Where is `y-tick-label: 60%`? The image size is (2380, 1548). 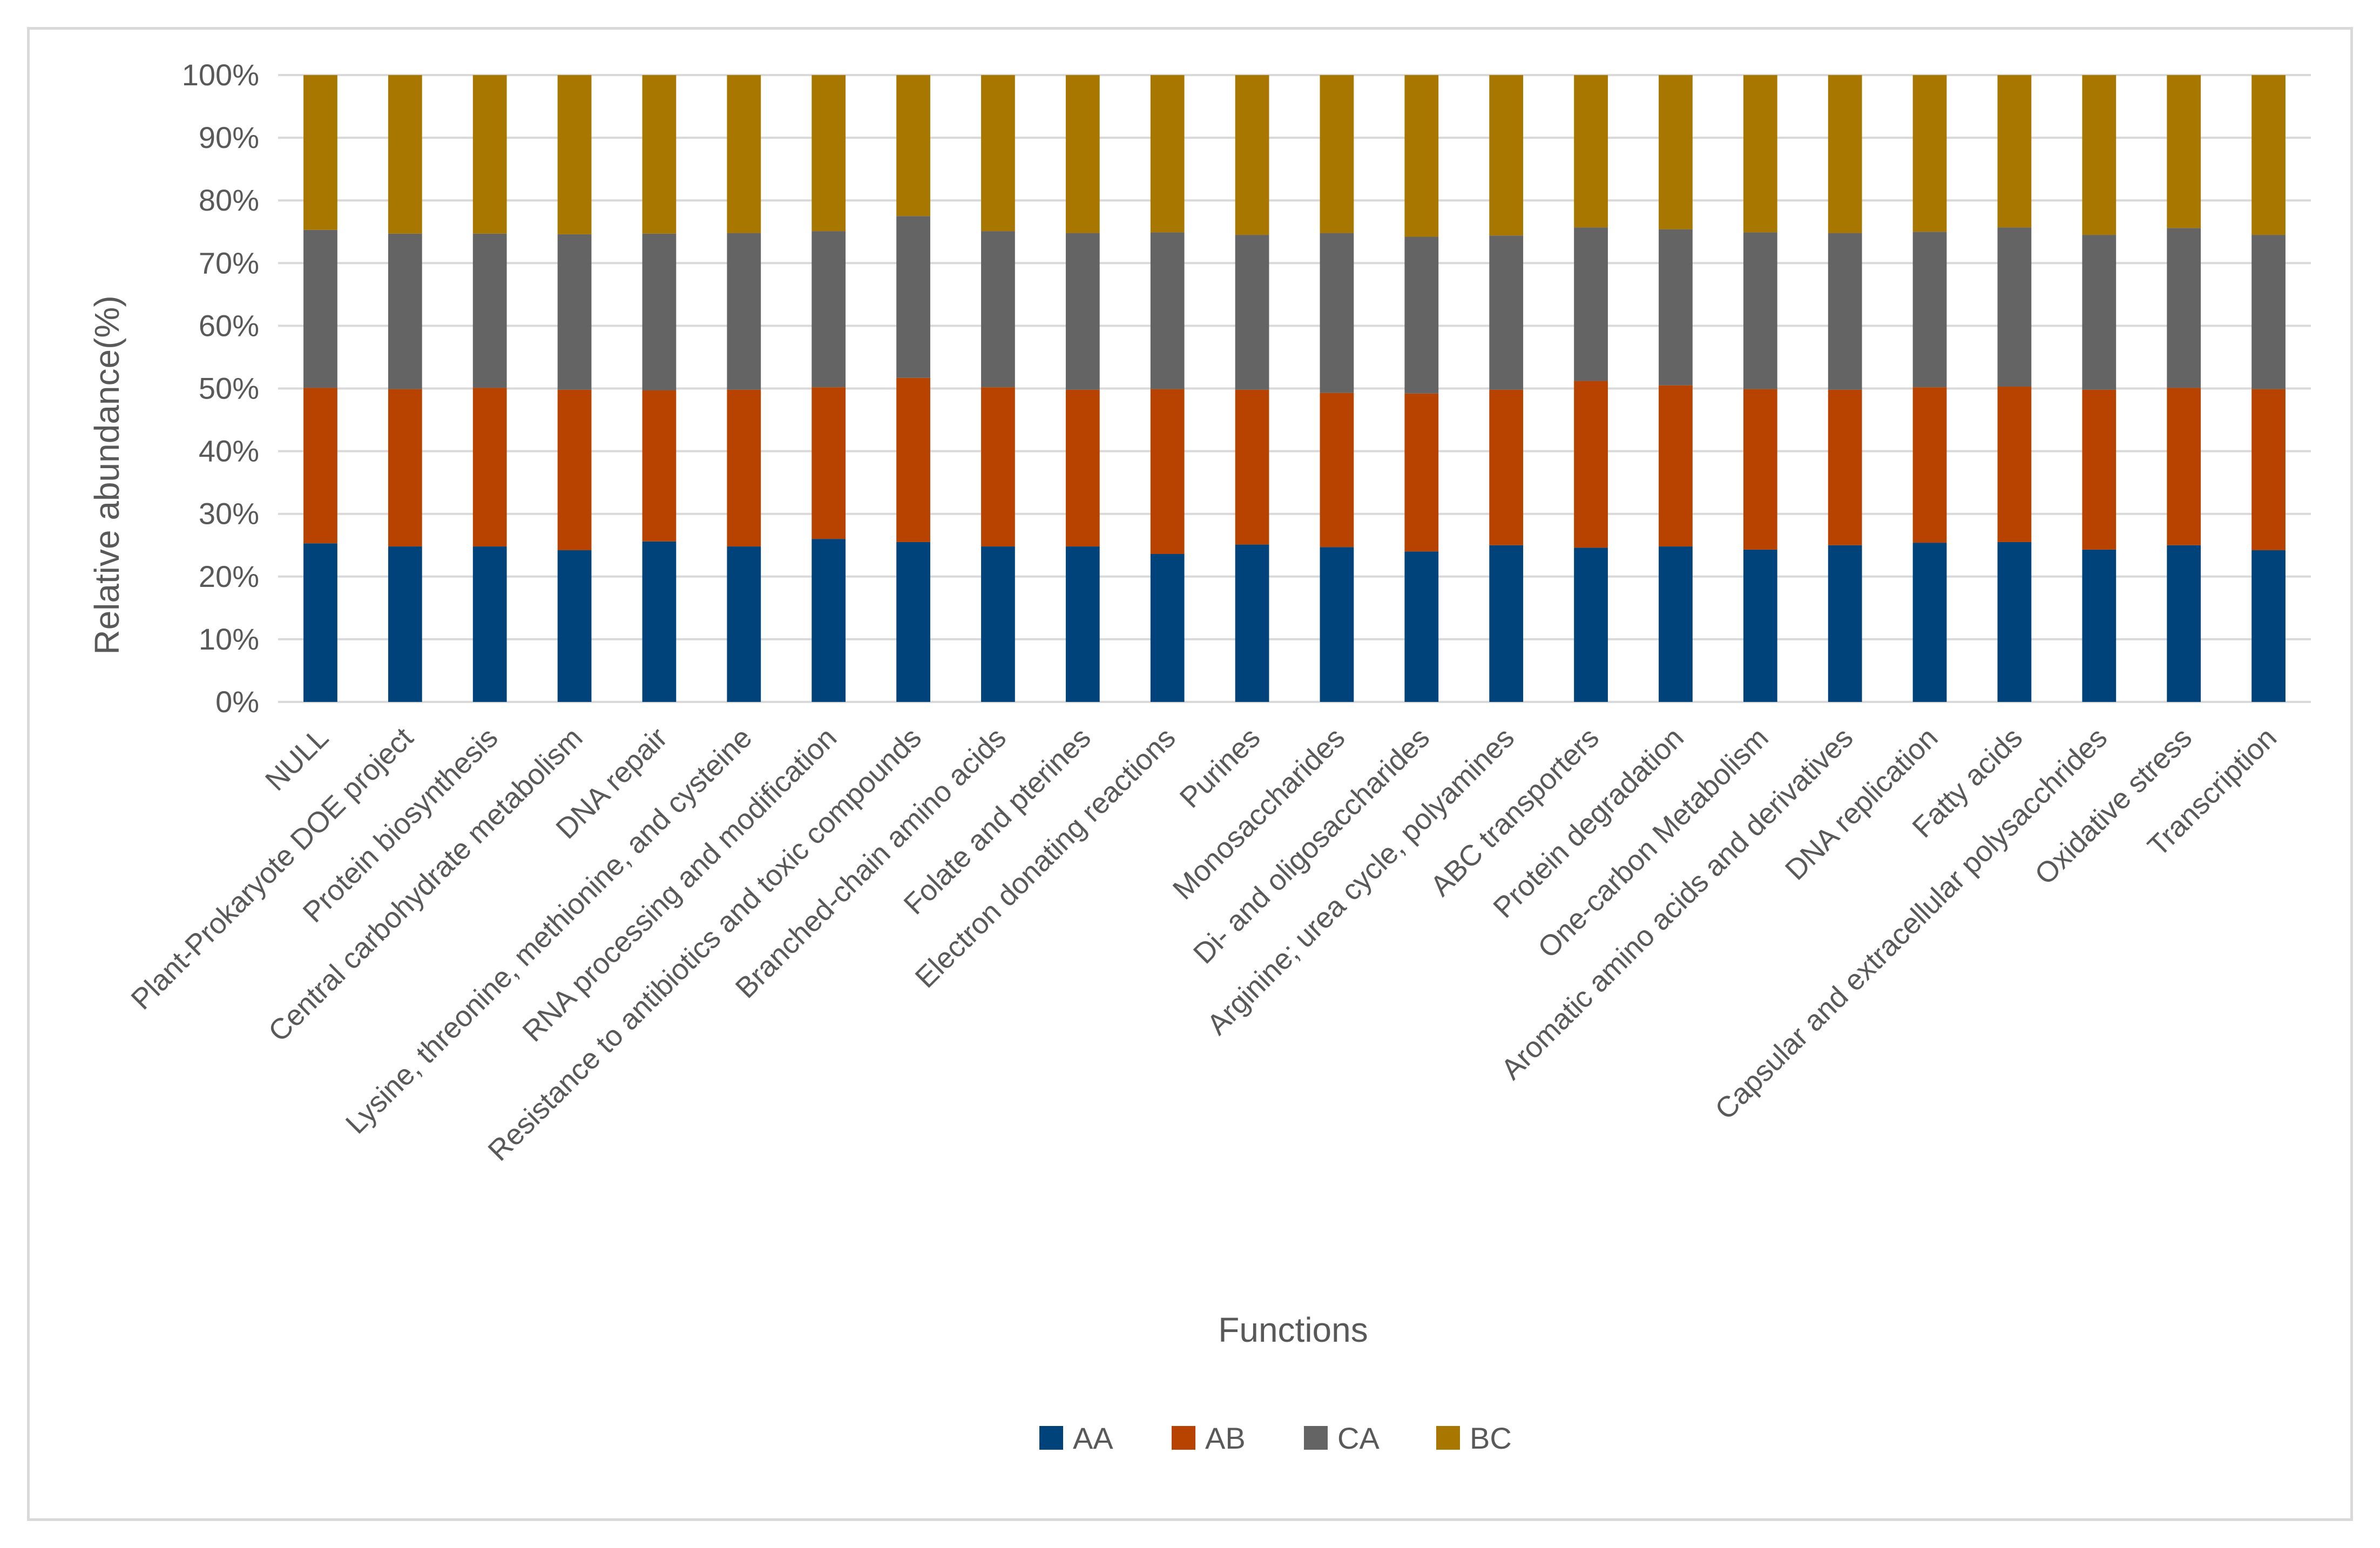
y-tick-label: 60% is located at coordinates (229, 325).